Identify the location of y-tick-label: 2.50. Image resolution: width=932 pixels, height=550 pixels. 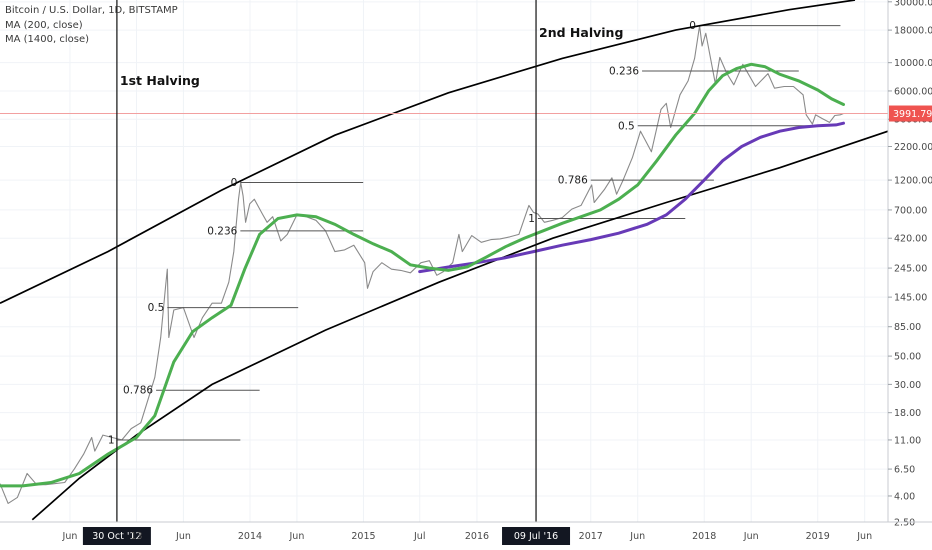
(904, 523).